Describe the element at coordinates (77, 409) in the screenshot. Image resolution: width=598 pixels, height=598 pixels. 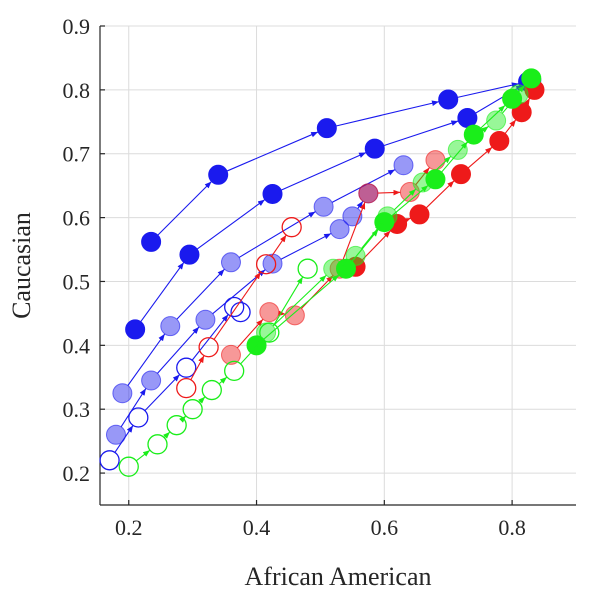
I see `y-tick-label: 0.3` at that location.